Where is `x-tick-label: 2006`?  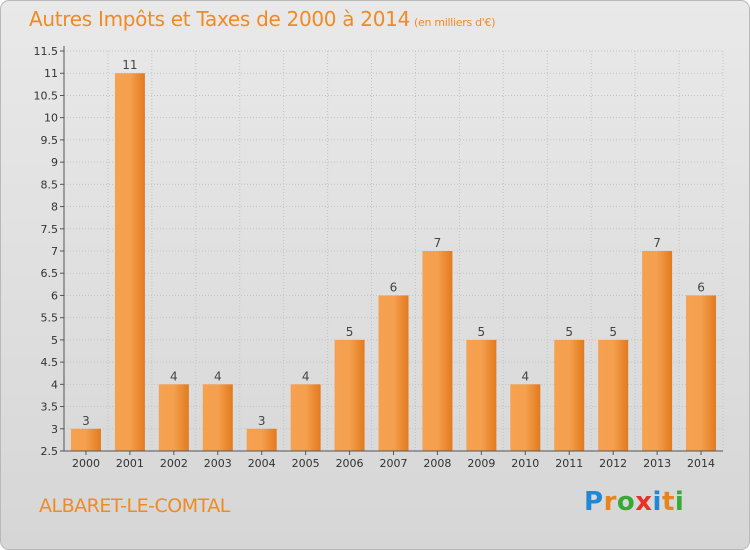 x-tick-label: 2006 is located at coordinates (350, 463).